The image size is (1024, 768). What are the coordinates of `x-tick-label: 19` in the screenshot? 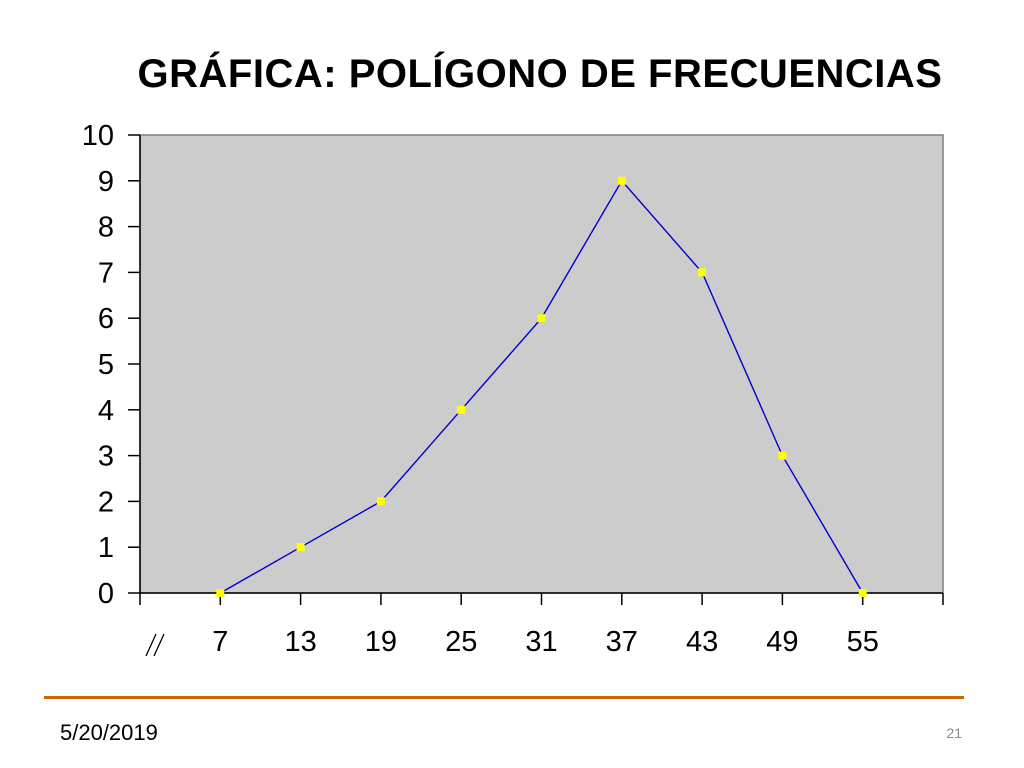 It's located at (381, 642).